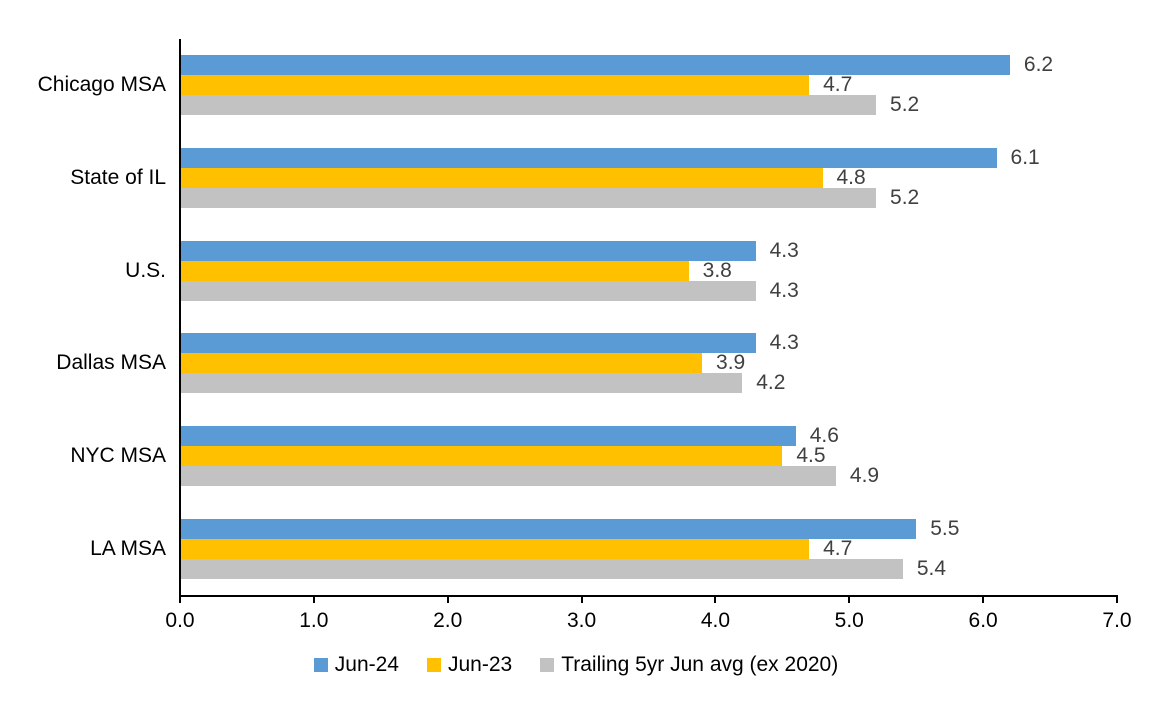 Image resolution: width=1152 pixels, height=707 pixels. What do you see at coordinates (1025, 157) in the screenshot?
I see `bar-value-label: 6.1` at bounding box center [1025, 157].